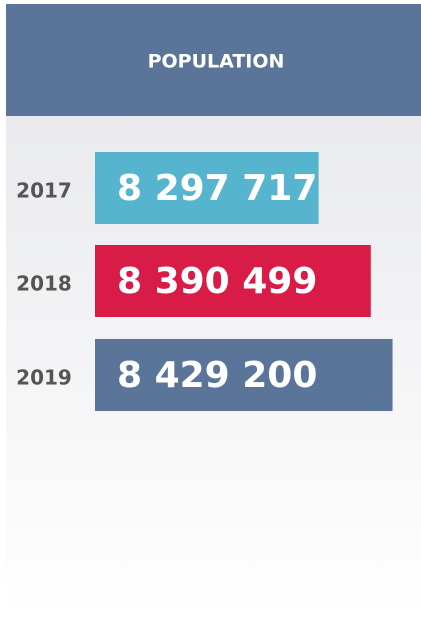  Describe the element at coordinates (44, 378) in the screenshot. I see `category-label: 2019` at that location.